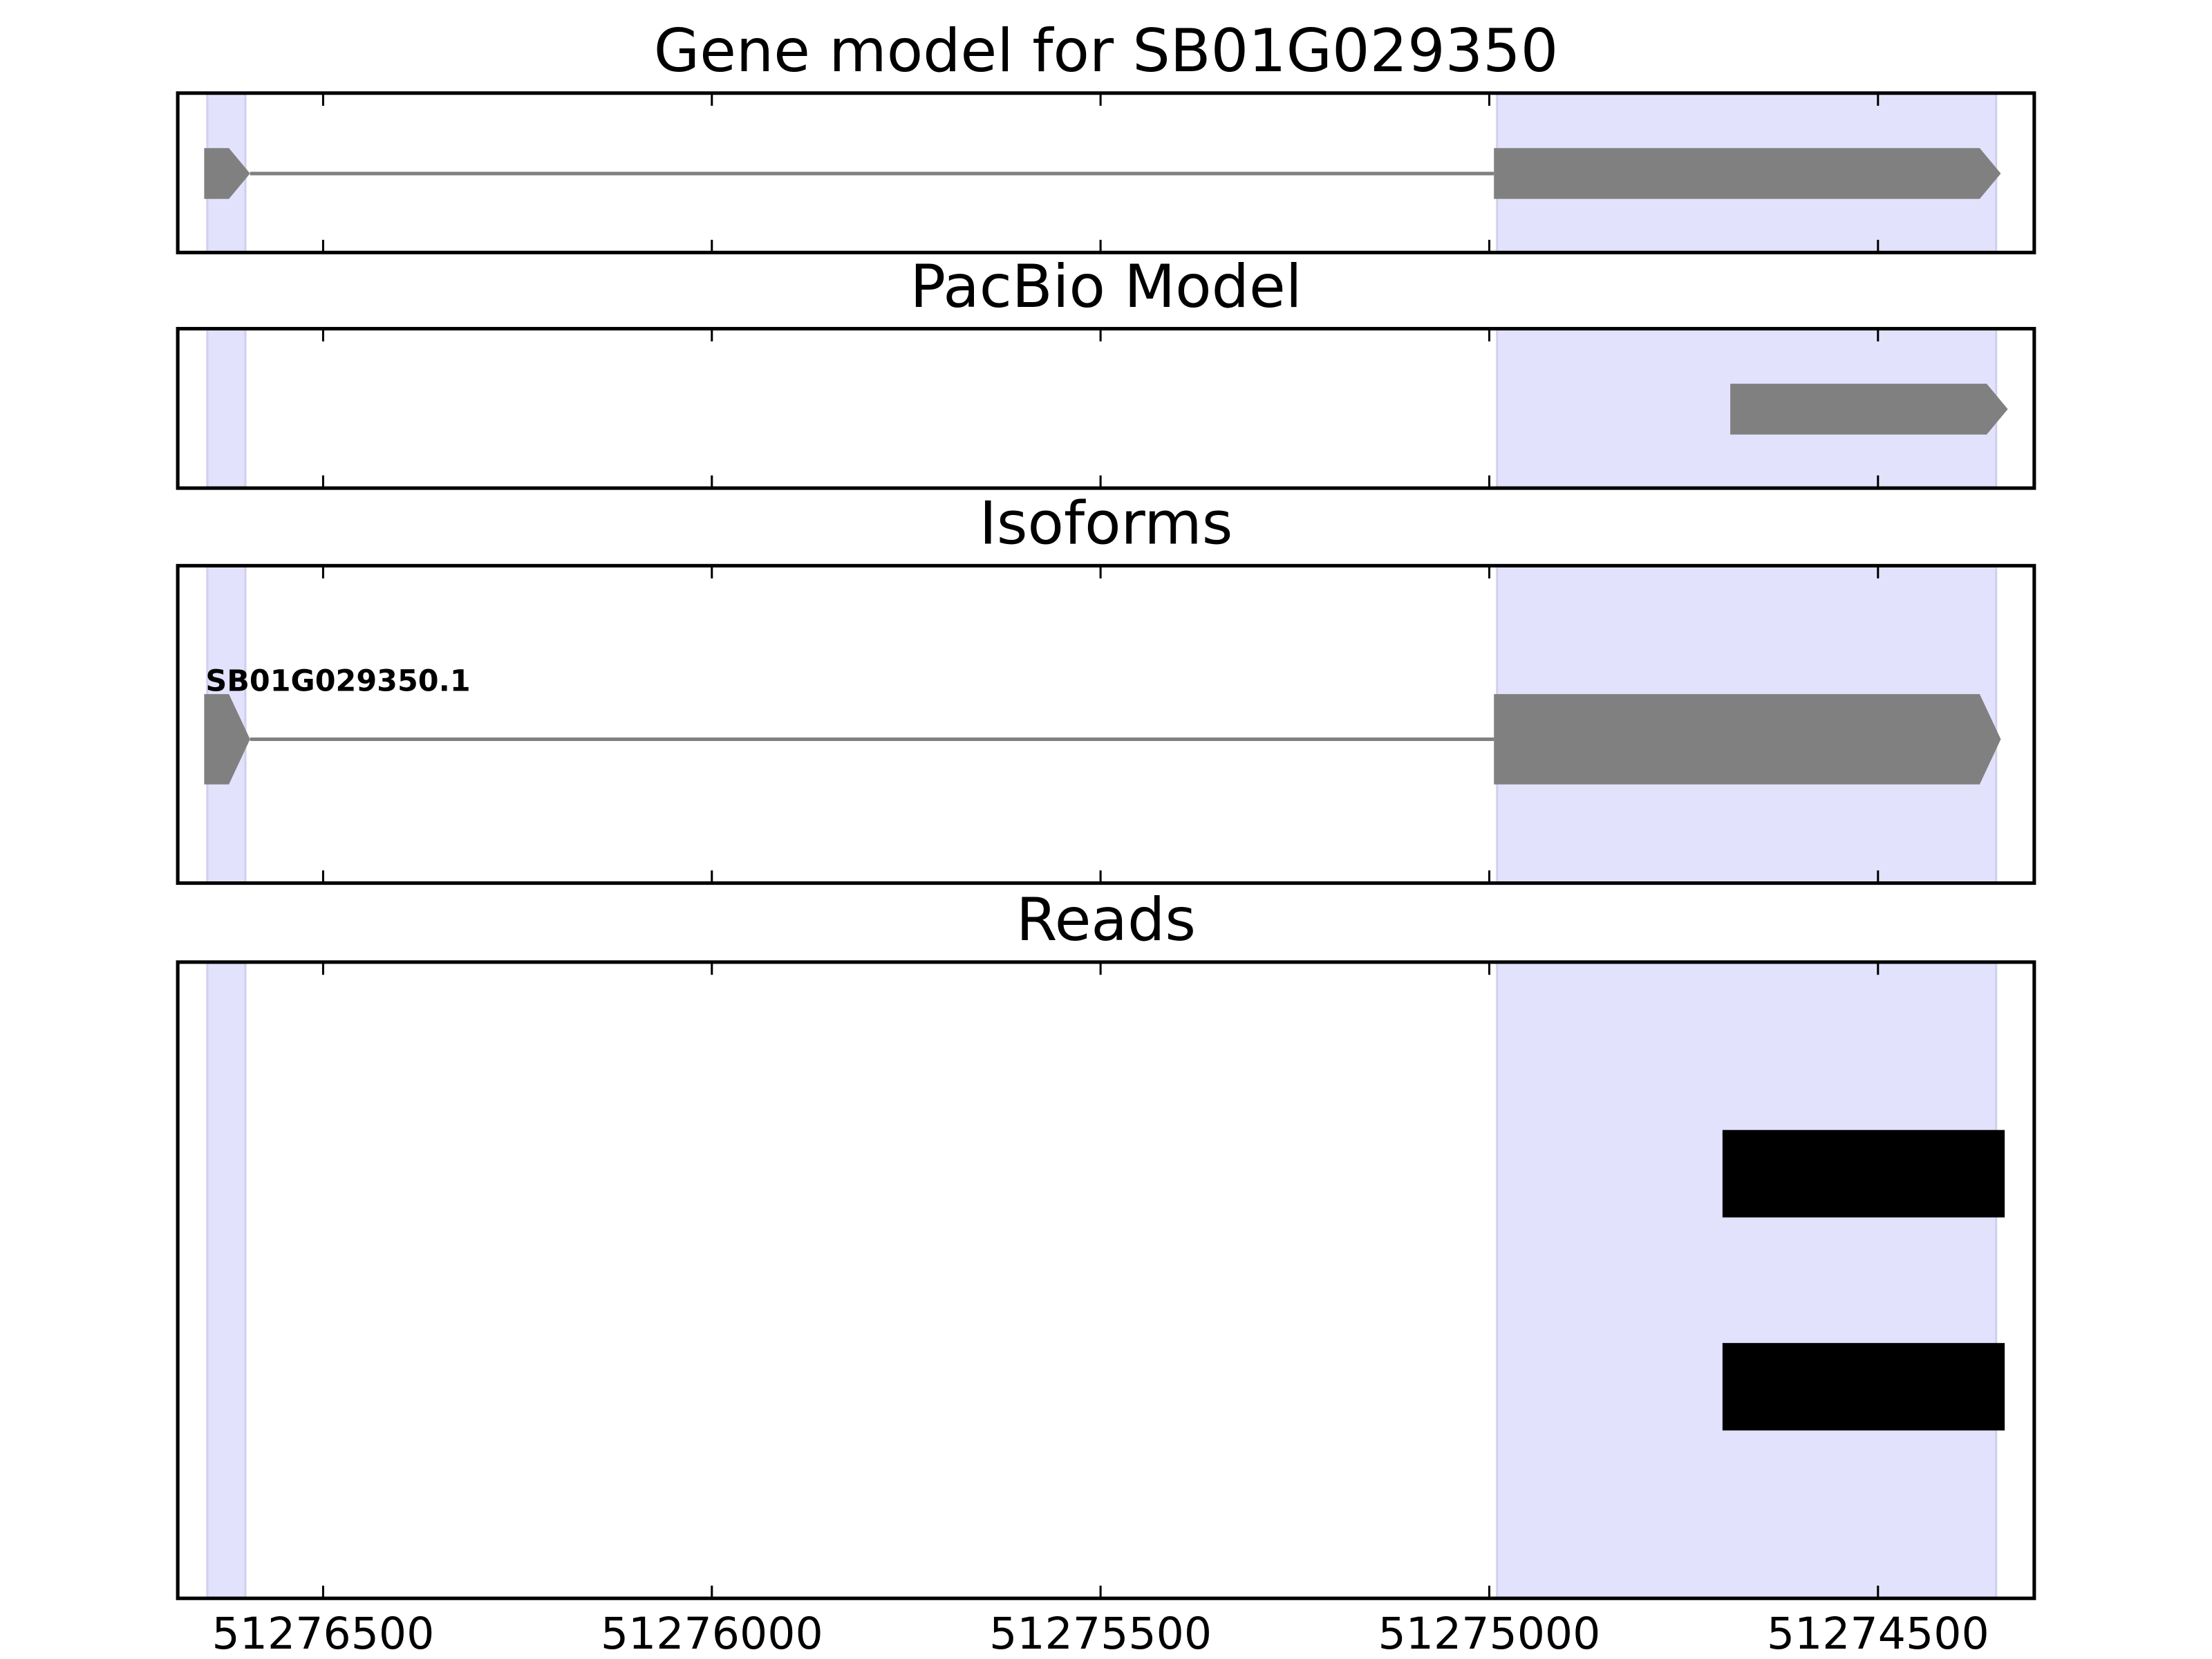 This screenshot has width=2212, height=1659. I want to click on x-tick-label: 51276000, so click(712, 1633).